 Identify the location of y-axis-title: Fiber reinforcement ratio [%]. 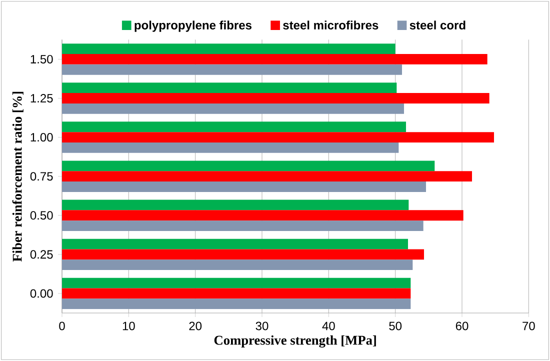
(18, 177).